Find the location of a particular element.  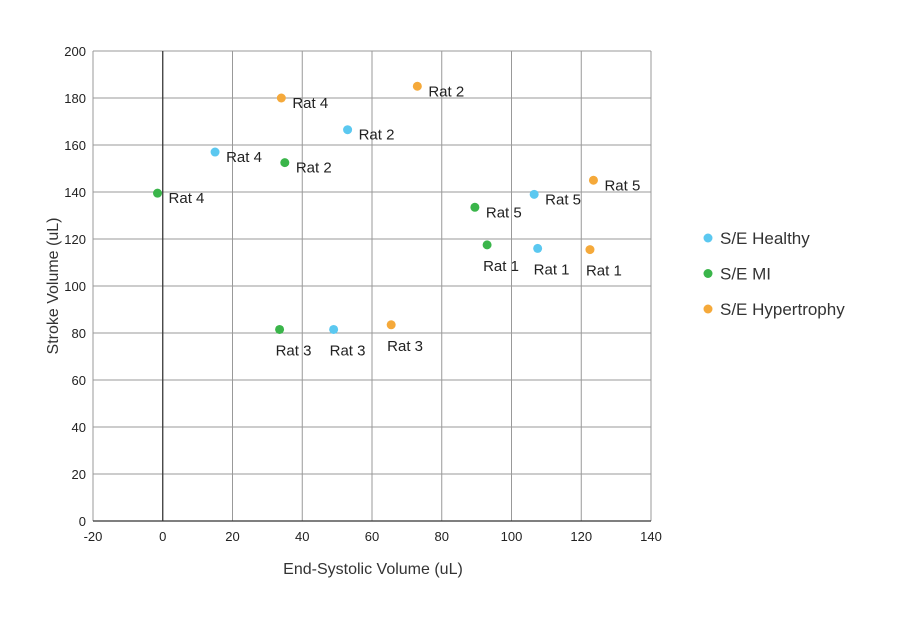

y-axis-title: Stroke Volume (uL) is located at coordinates (53, 286).